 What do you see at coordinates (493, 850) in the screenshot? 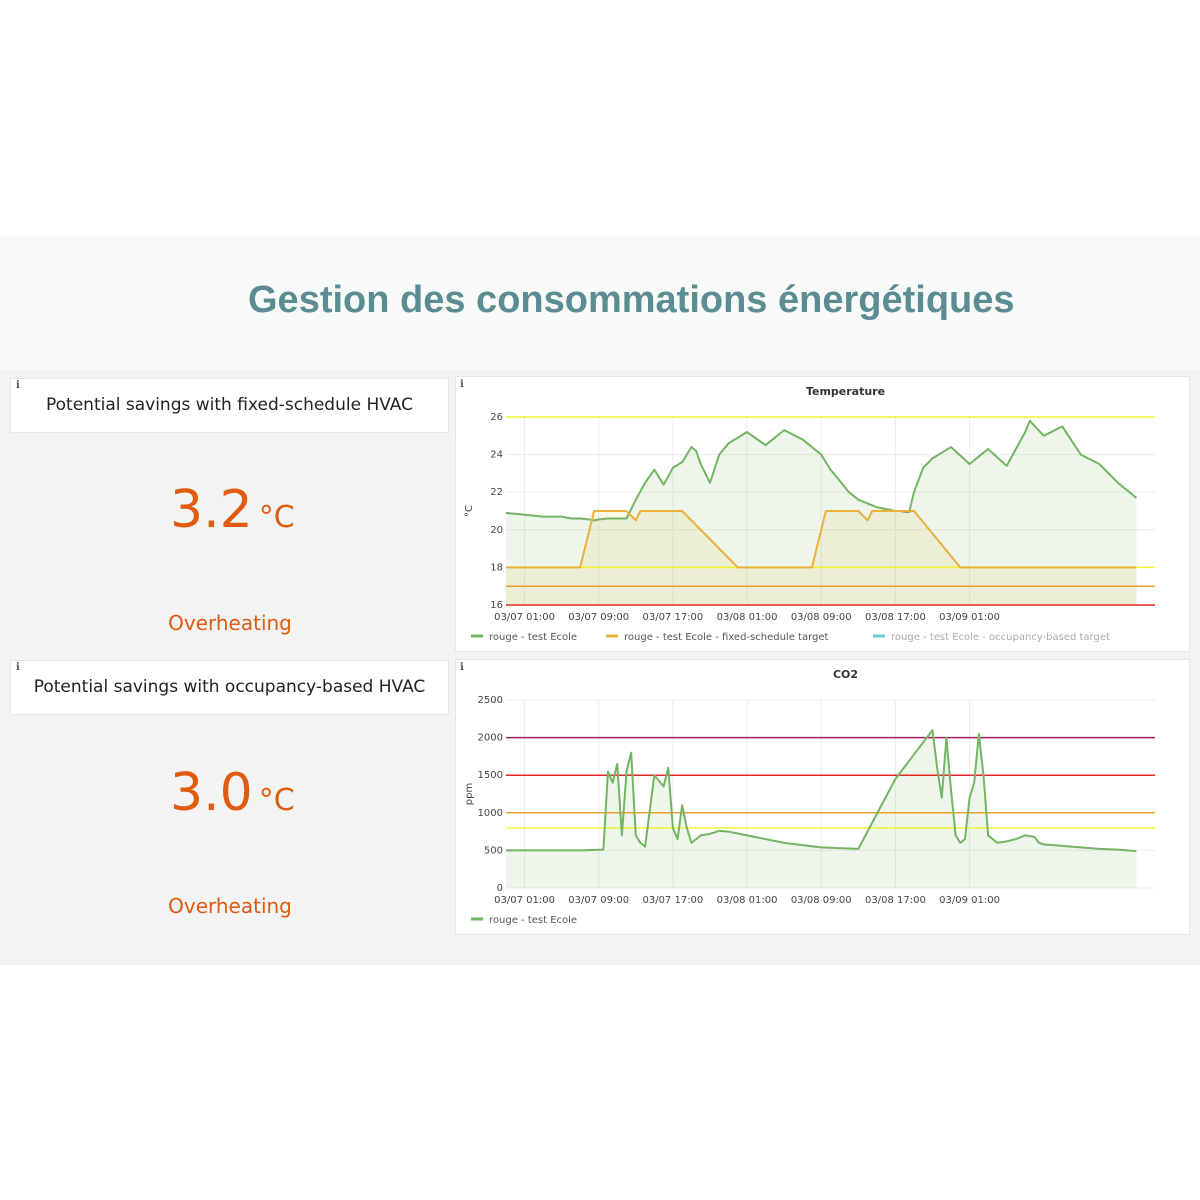
I see `y-tick-label: 500` at bounding box center [493, 850].